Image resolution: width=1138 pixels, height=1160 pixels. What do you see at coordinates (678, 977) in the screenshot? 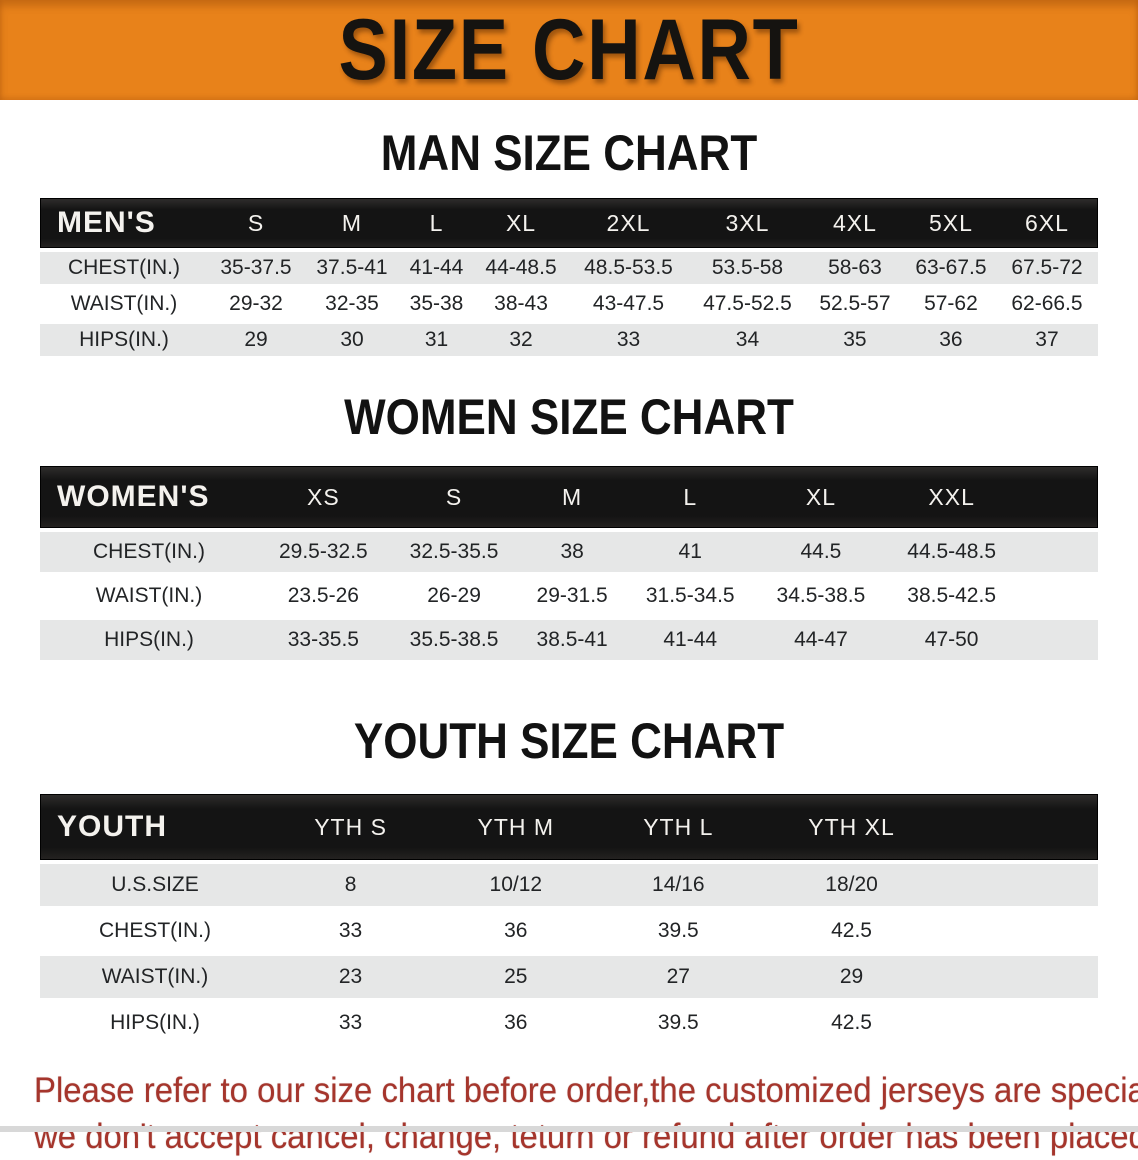
I see `measurement-value: 27` at bounding box center [678, 977].